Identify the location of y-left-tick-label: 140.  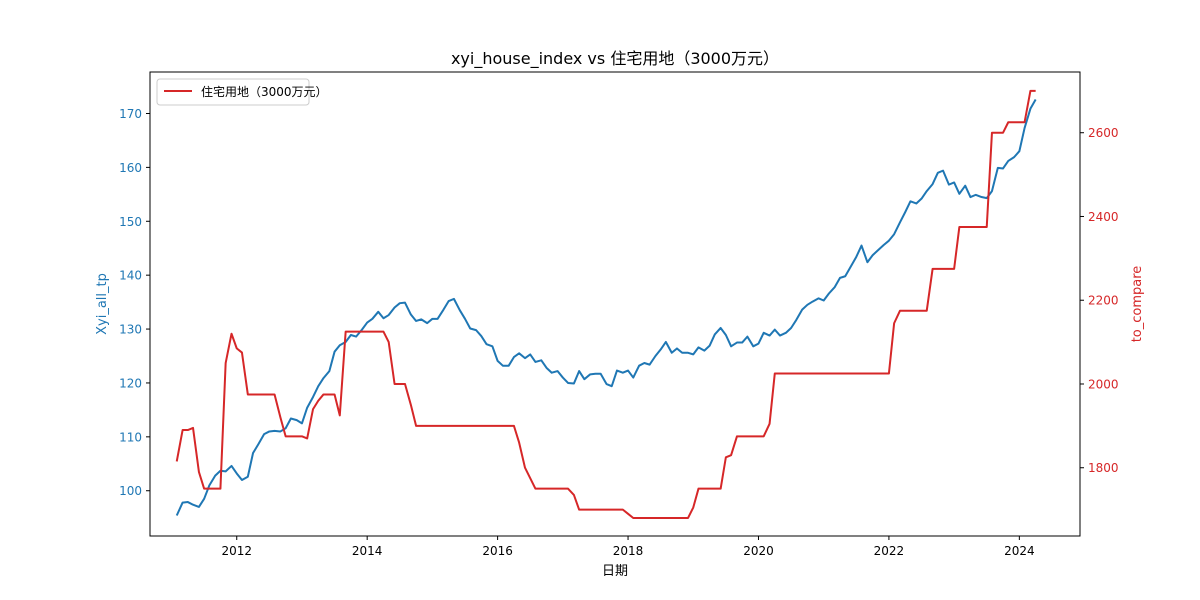
(130, 276).